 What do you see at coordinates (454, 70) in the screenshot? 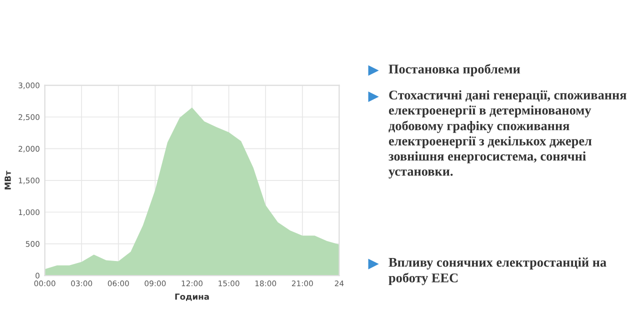
I see `text: Постановка проблеми` at bounding box center [454, 70].